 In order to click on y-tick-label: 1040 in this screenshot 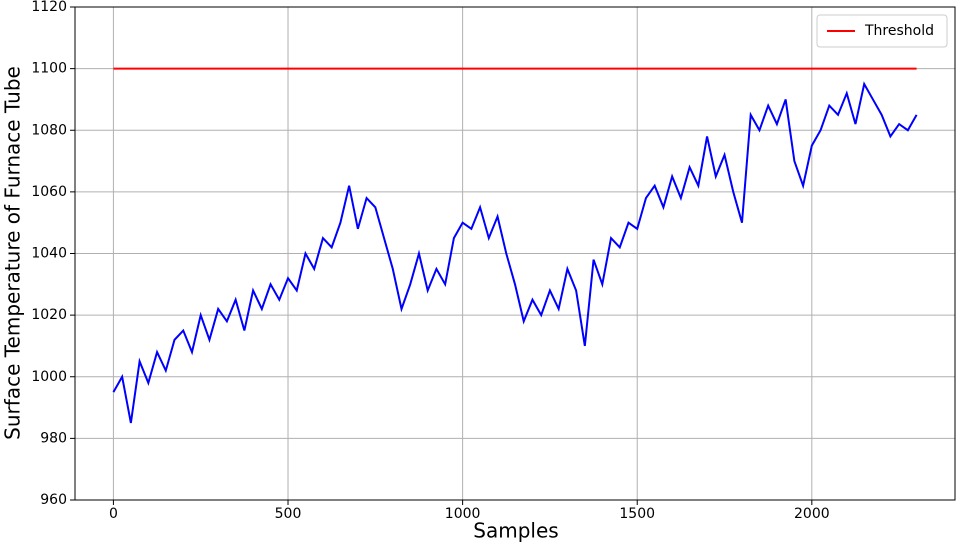, I will do `click(49, 254)`.